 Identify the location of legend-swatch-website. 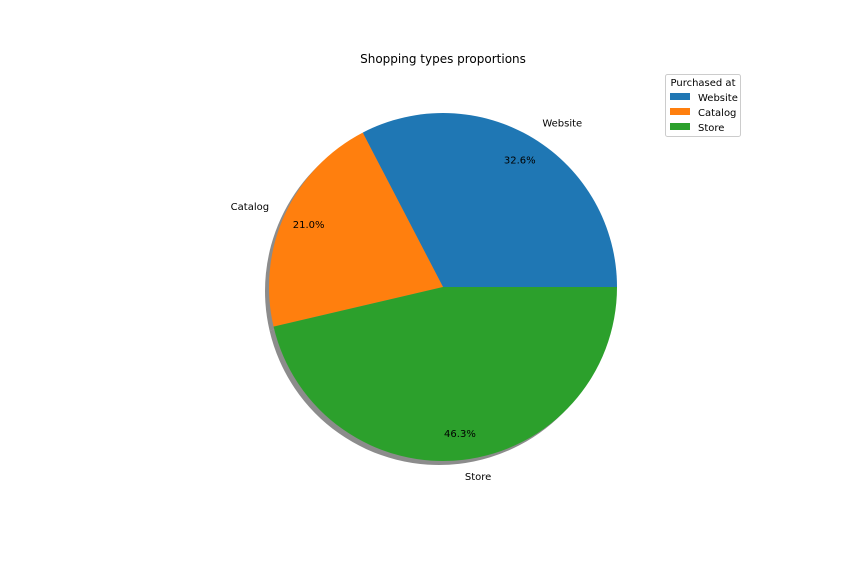
(680, 96).